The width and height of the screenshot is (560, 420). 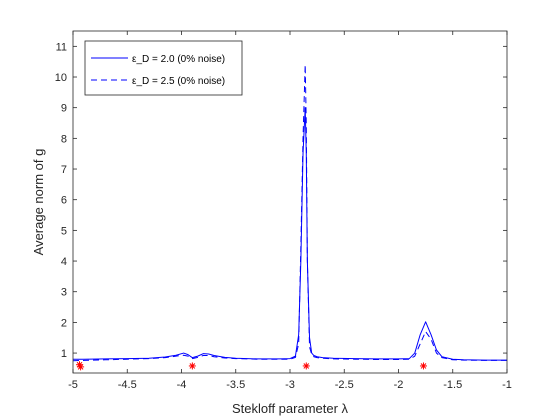 I want to click on x-axis-label: Stekloff parameter λ, so click(x=290, y=408).